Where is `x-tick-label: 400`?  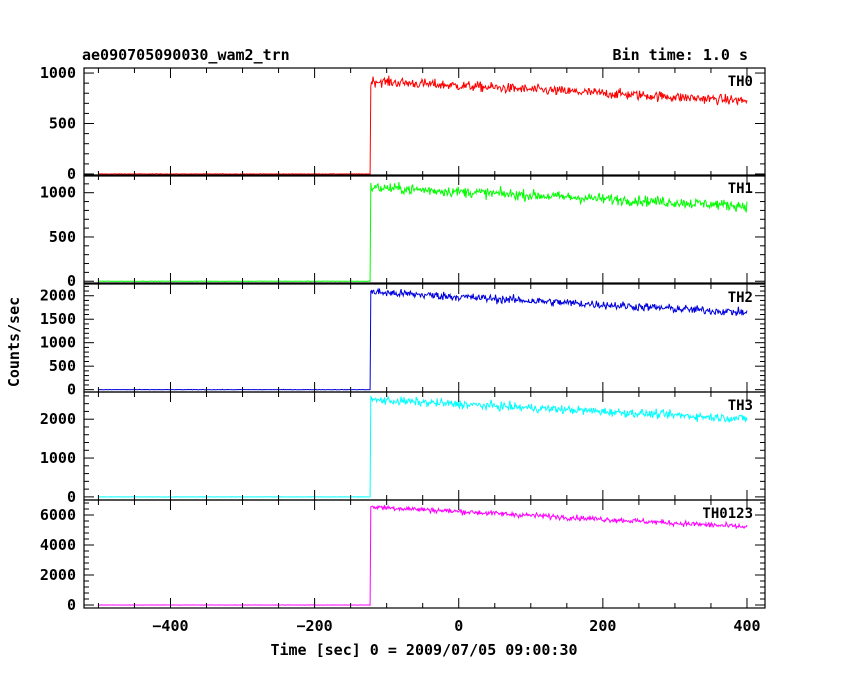 x-tick-label: 400 is located at coordinates (746, 626).